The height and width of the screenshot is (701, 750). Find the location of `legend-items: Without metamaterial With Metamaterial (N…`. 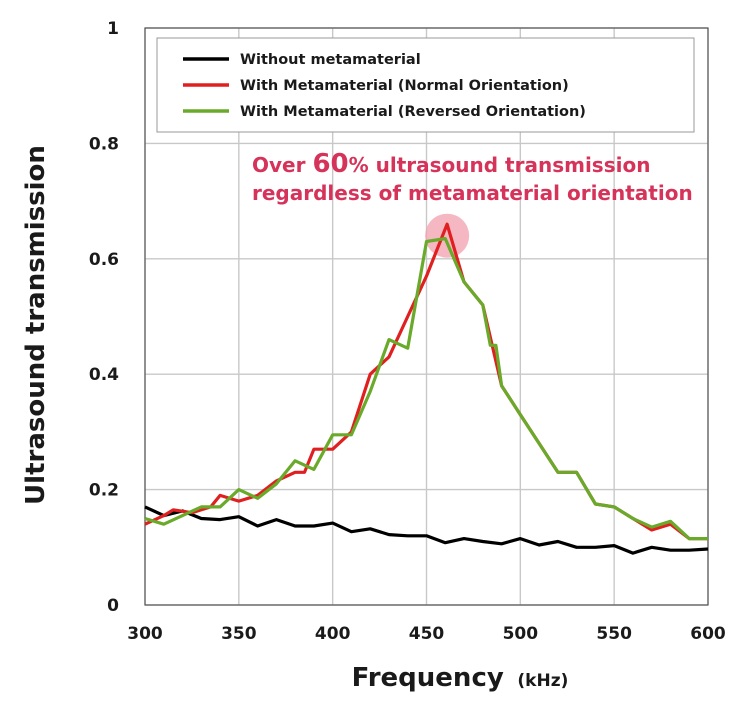

legend-items: Without metamaterial With Metamaterial (N… is located at coordinates (384, 86).